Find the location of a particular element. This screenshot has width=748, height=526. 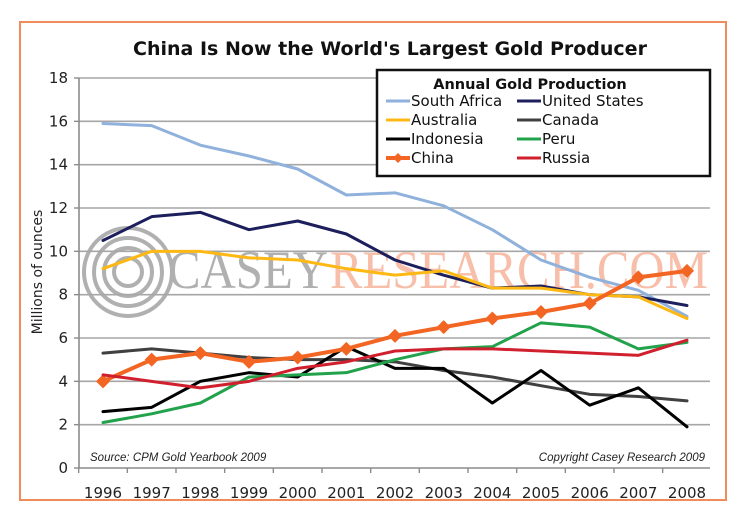

y-tick-label: 12 is located at coordinates (58, 208).